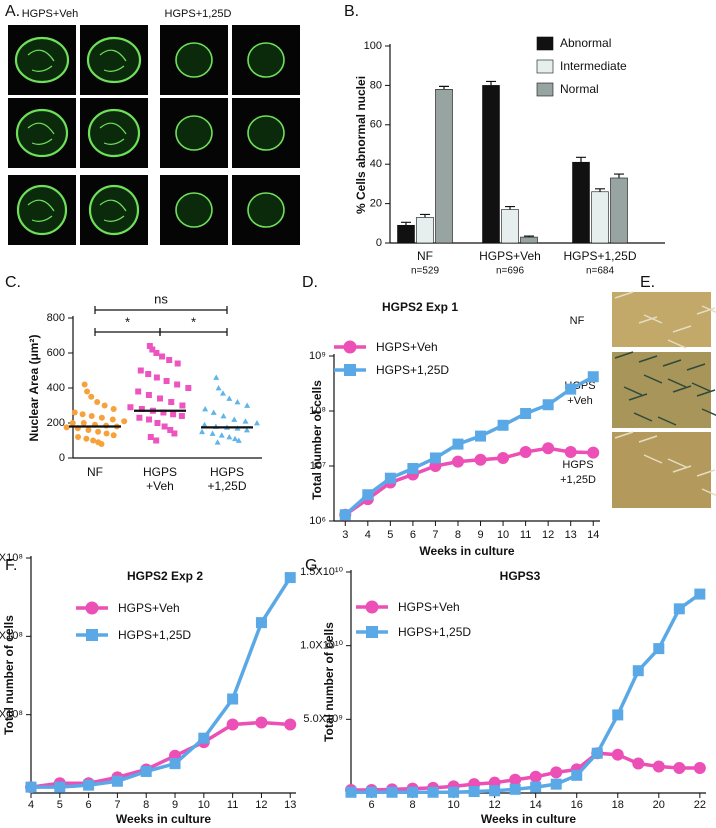 This screenshot has height=828, width=716. What do you see at coordinates (117, 805) in the screenshot?
I see `x-tick-label: 7` at bounding box center [117, 805].